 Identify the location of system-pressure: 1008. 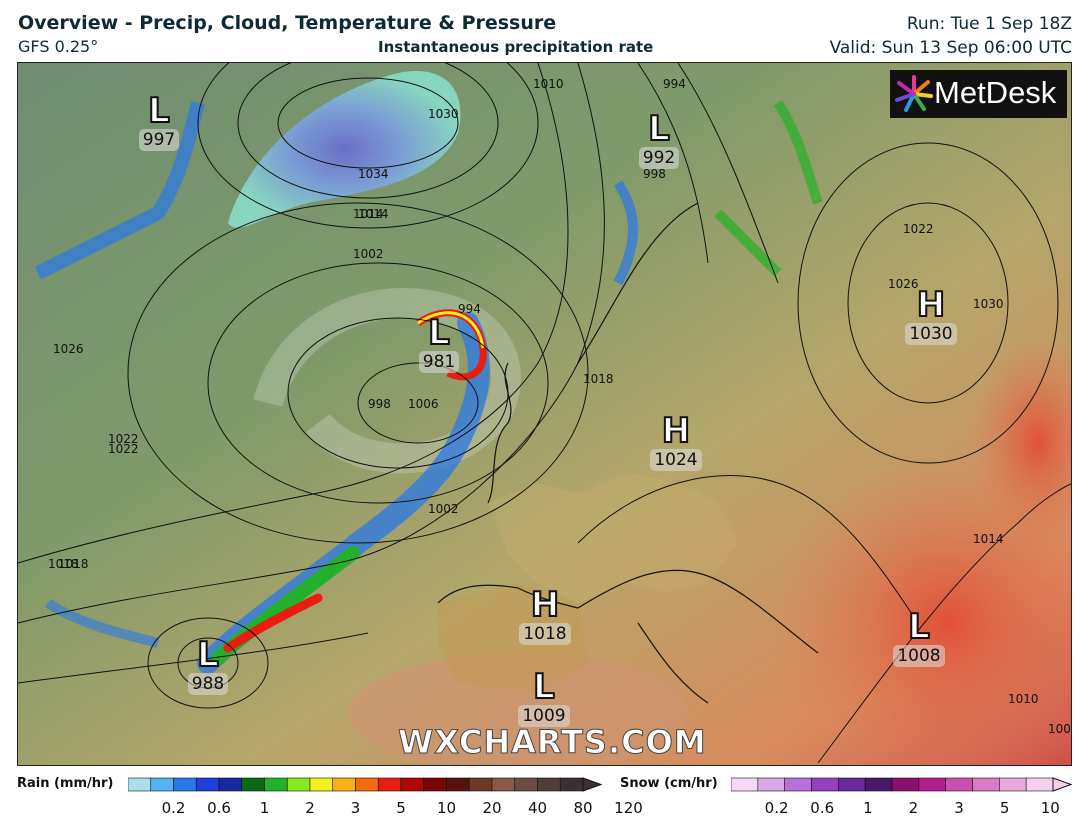
(919, 656).